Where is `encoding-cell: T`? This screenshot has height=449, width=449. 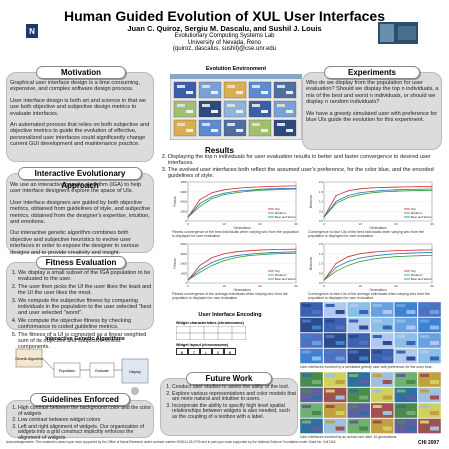
encoding-cell: T is located at coordinates (194, 351).